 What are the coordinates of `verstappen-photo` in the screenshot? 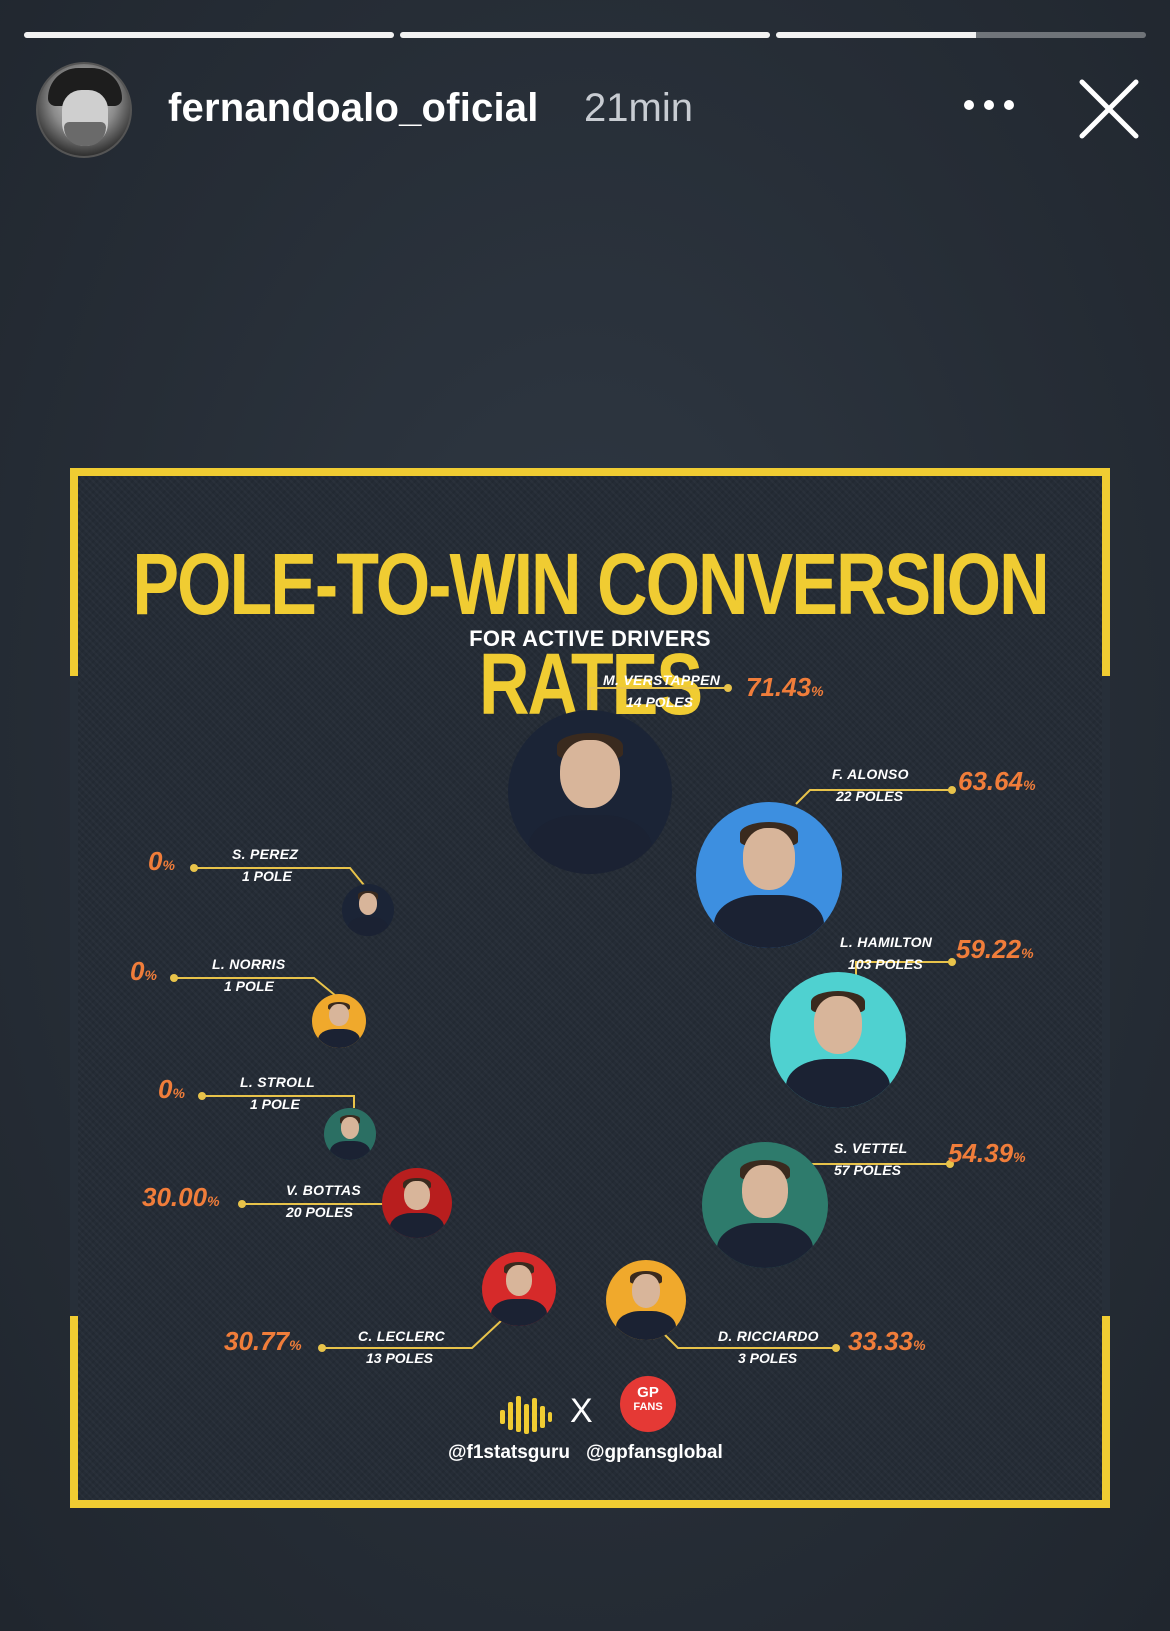 It's located at (590, 792).